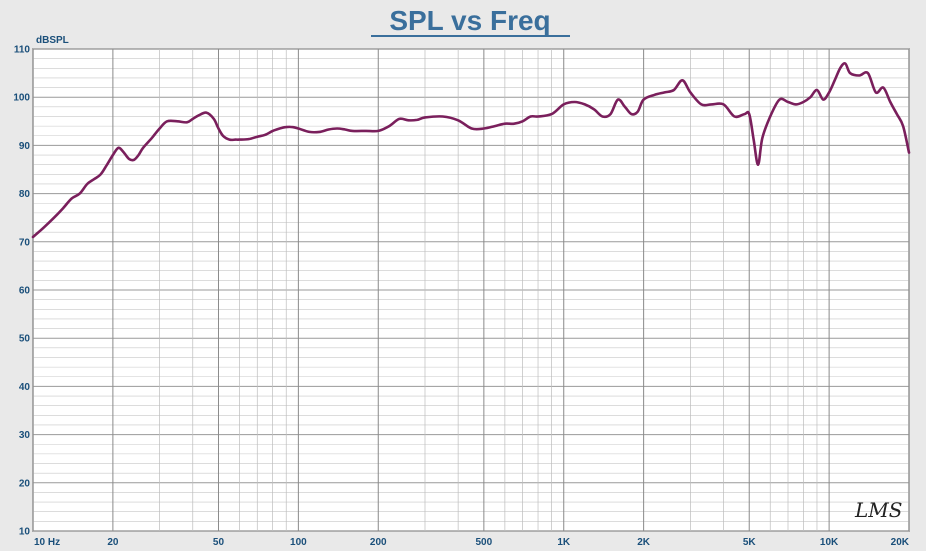 The width and height of the screenshot is (926, 551). I want to click on y-tick-label: 80, so click(25, 194).